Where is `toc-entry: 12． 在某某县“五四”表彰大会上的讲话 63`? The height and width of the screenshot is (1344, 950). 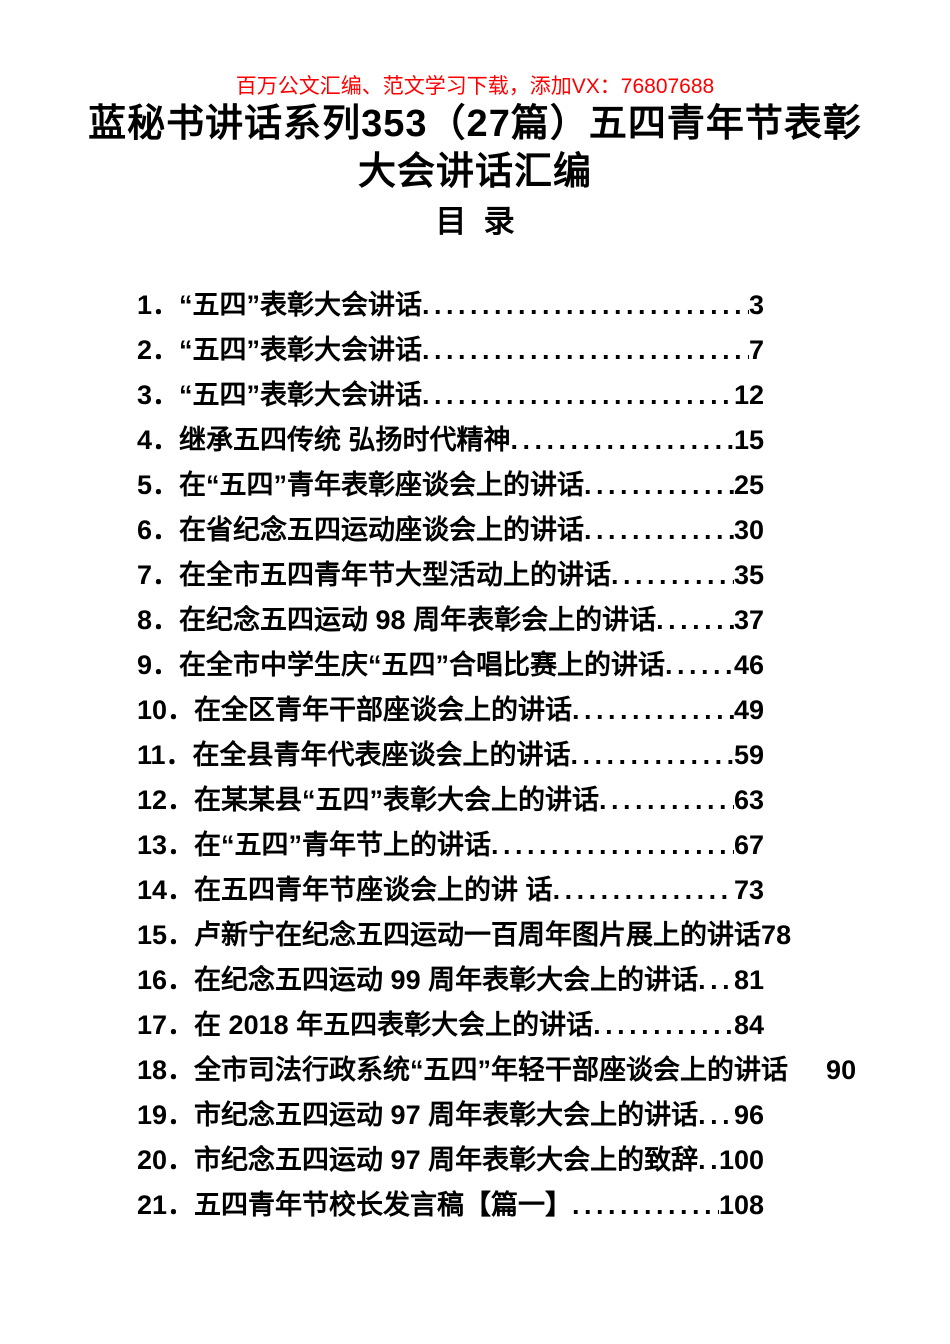 toc-entry: 12． 在某某县“五四”表彰大会上的讲话 63 is located at coordinates (450, 800).